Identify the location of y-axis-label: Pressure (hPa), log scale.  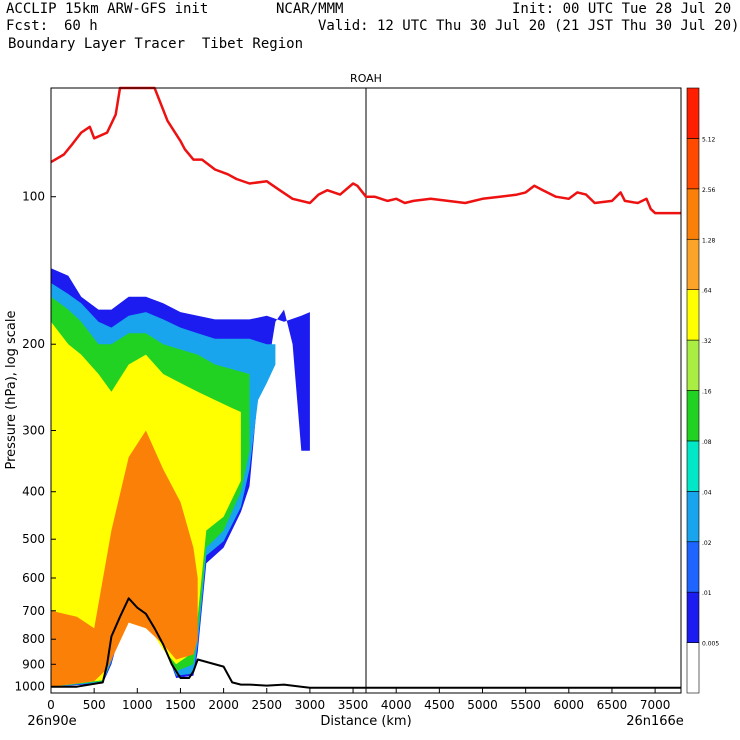
(11, 390).